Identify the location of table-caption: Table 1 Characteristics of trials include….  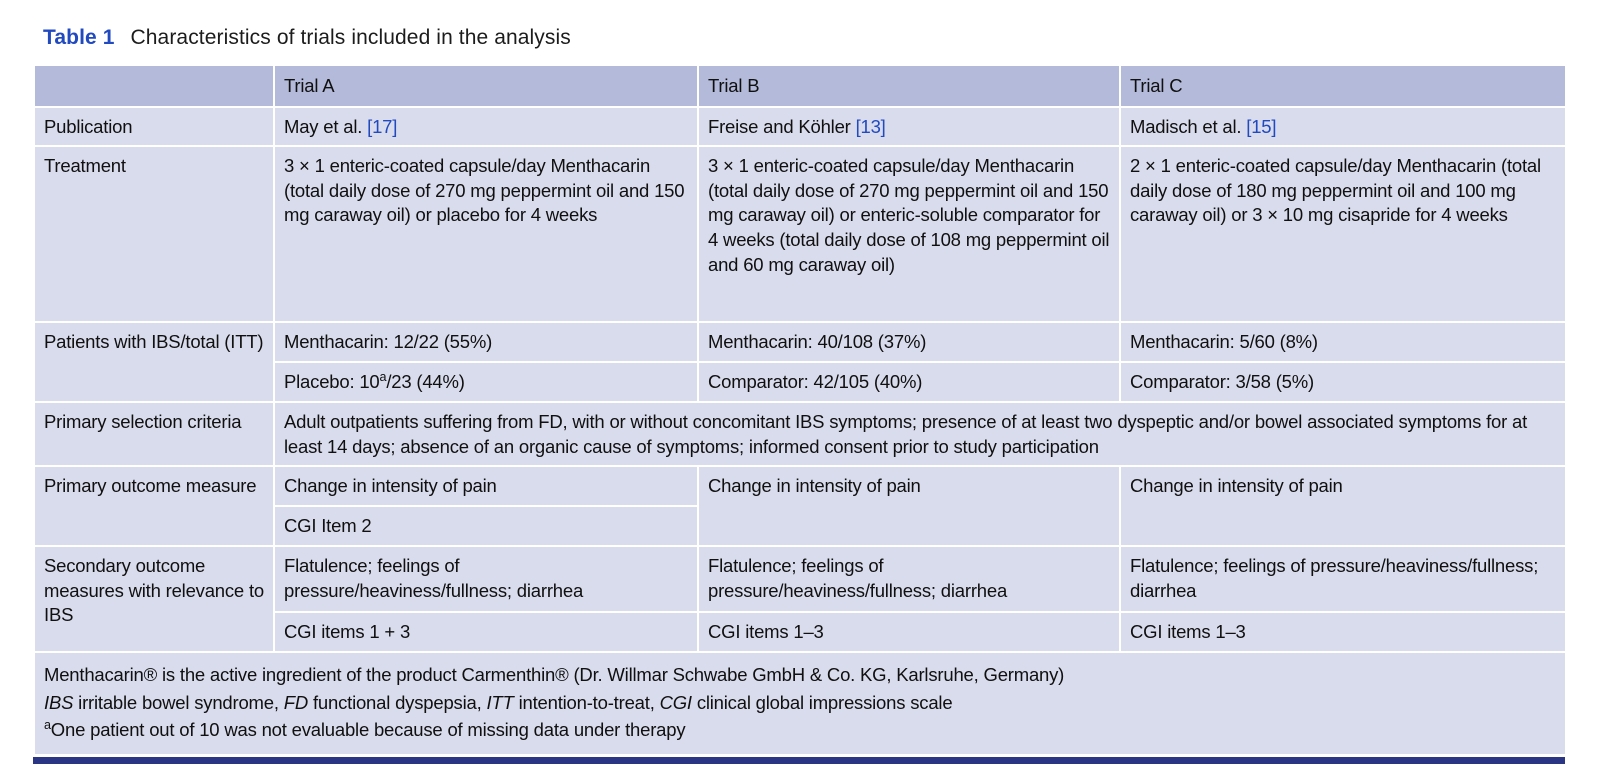
(805, 38).